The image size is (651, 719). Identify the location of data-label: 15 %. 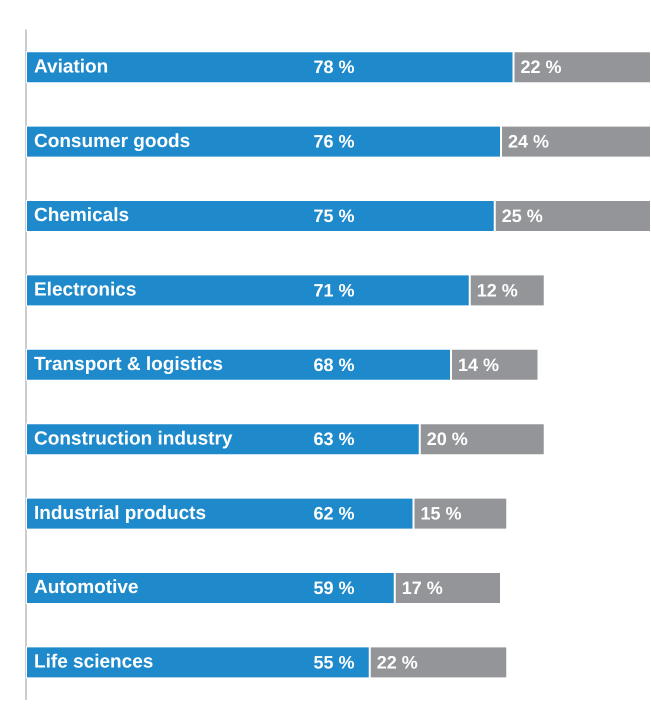
(441, 514).